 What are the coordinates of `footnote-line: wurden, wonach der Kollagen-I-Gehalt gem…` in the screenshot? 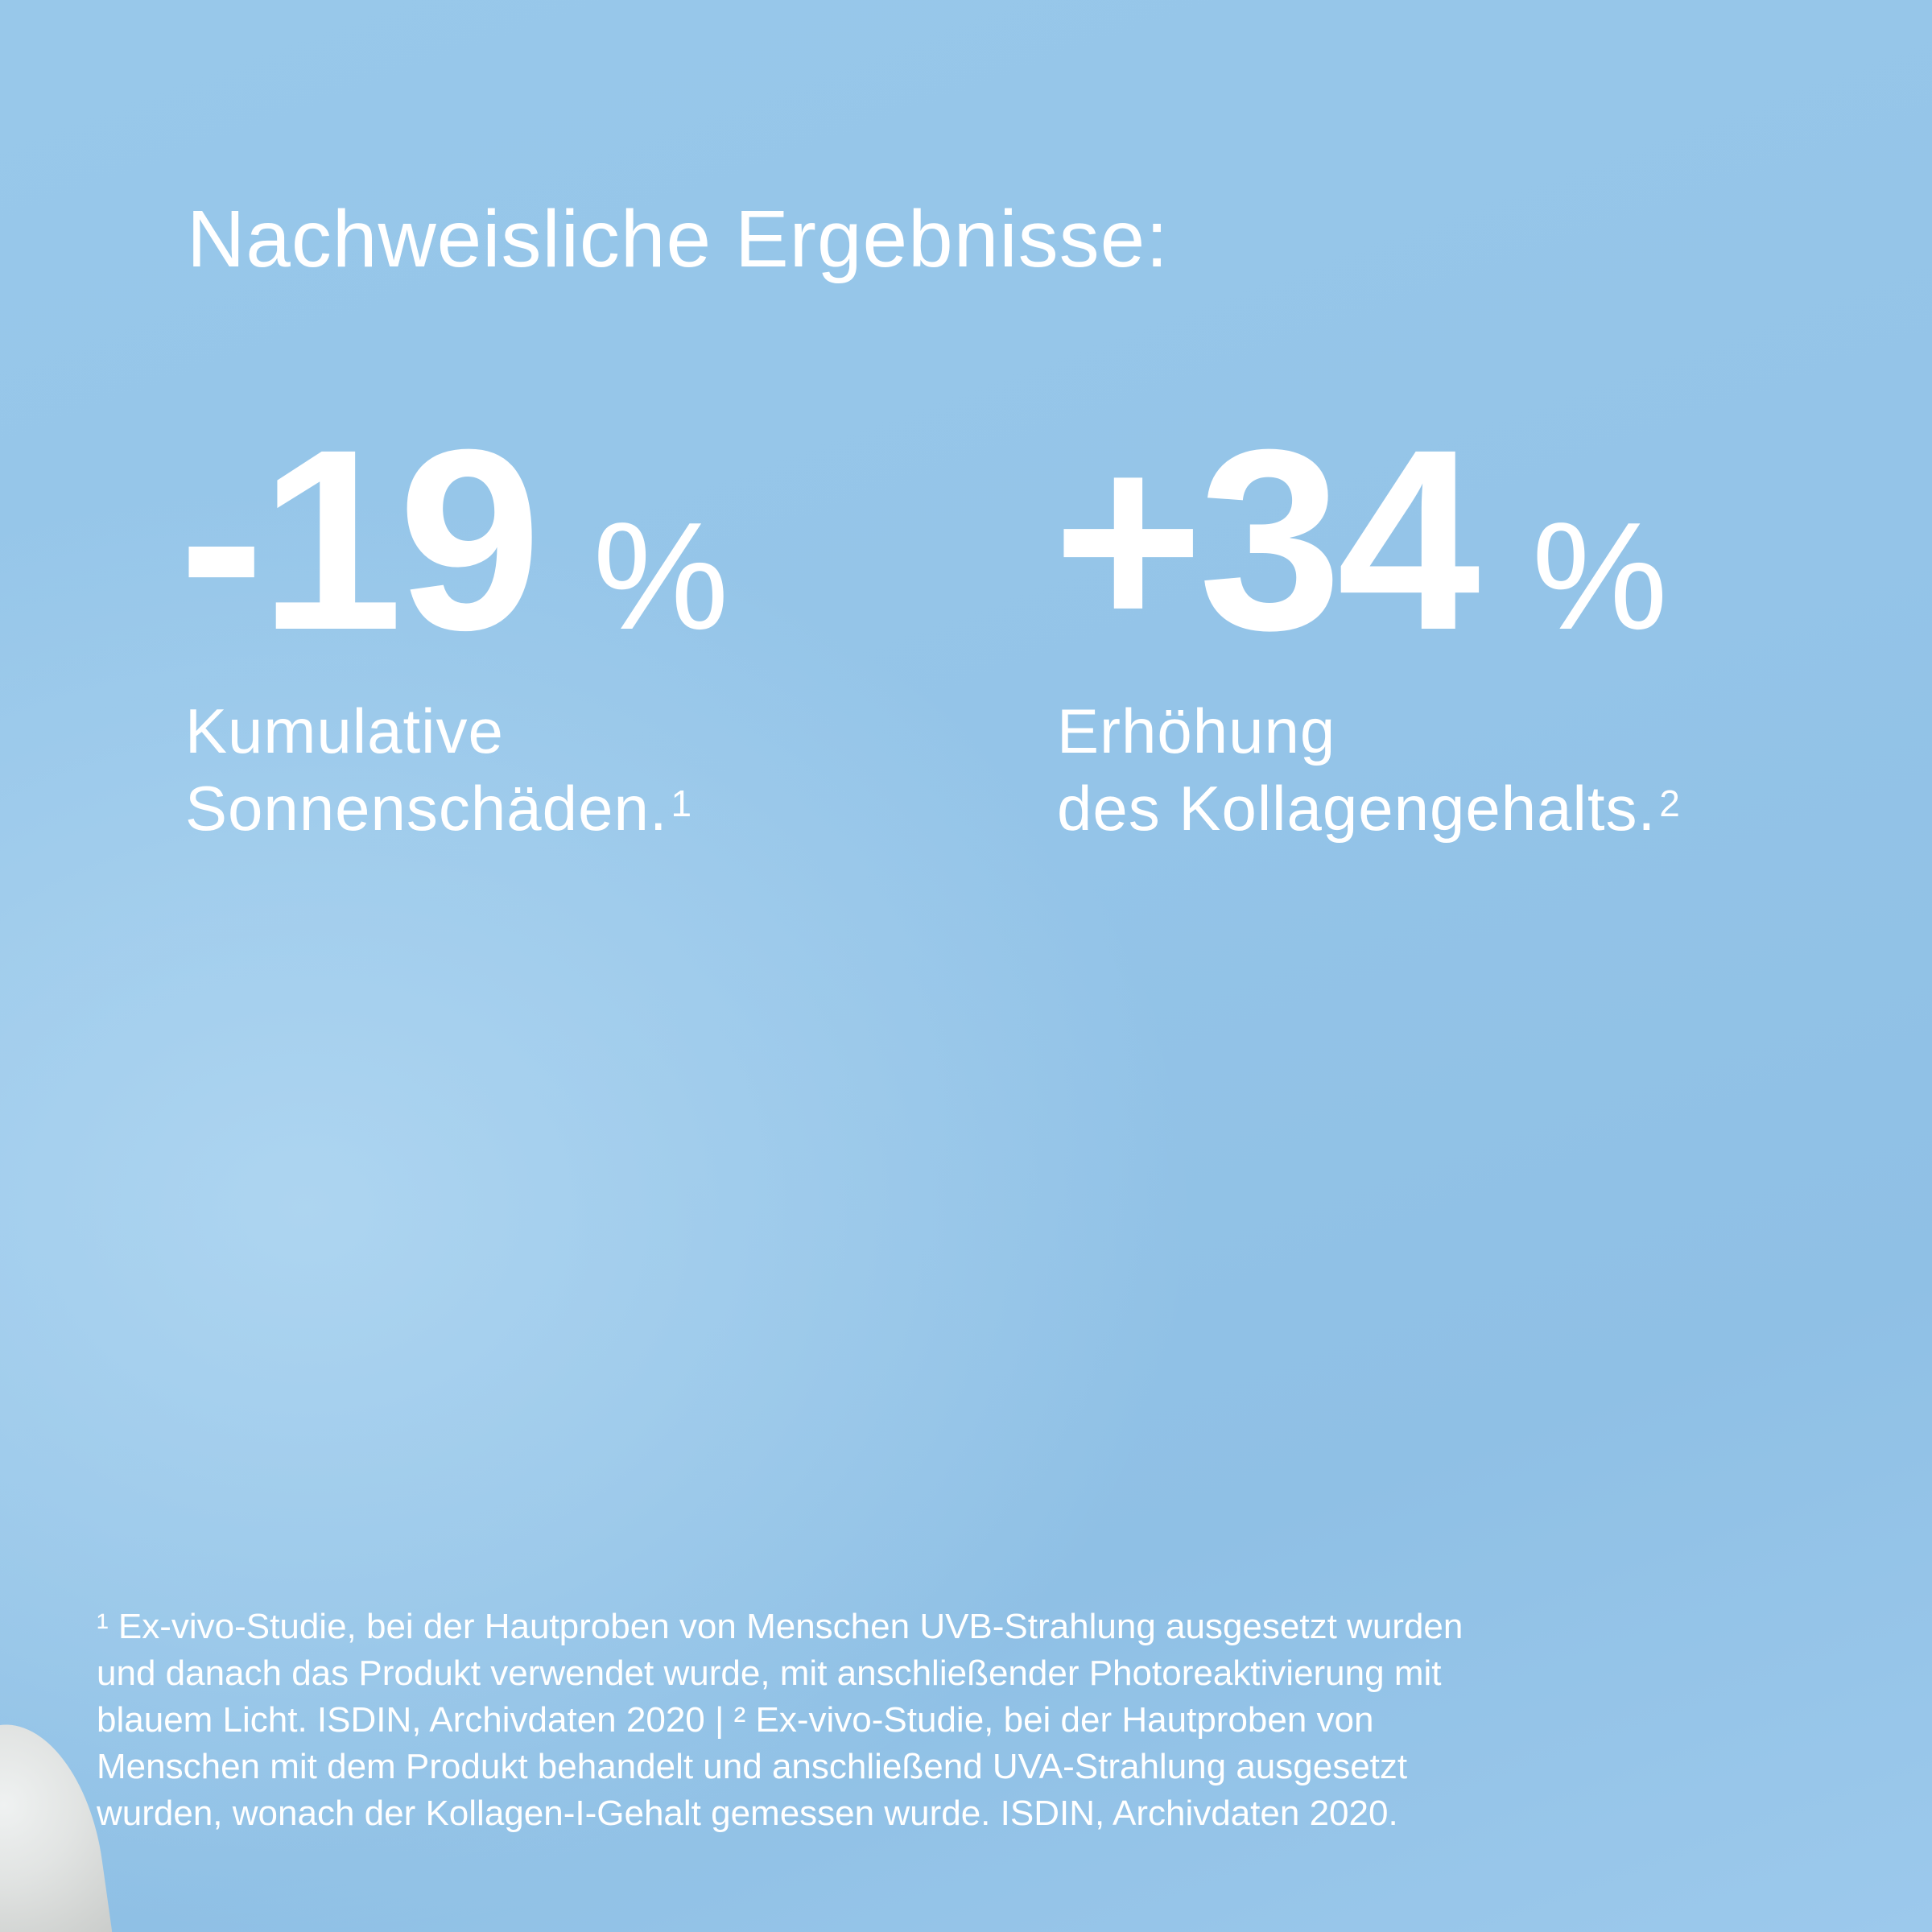 It's located at (747, 1813).